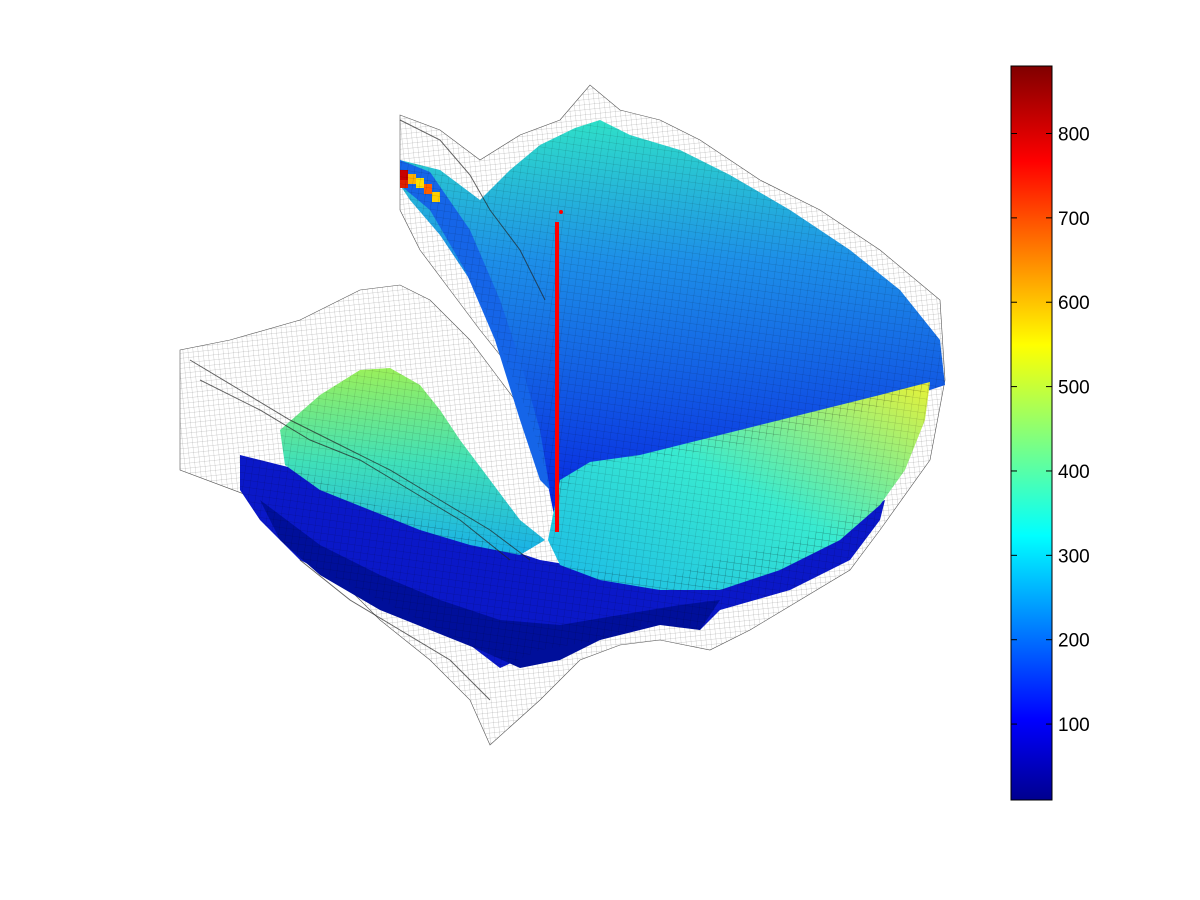  I want to click on colorbar-tick-label: 700, so click(1074, 219).